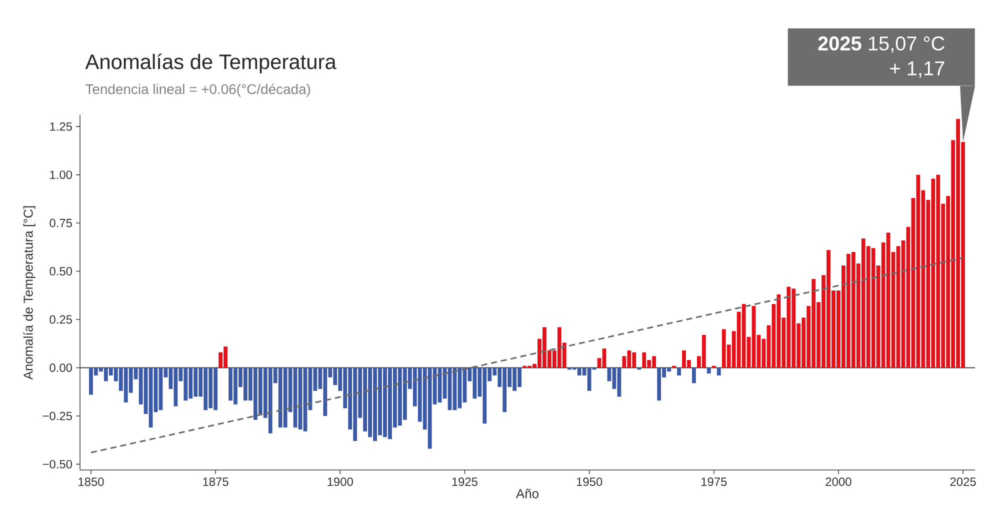 The height and width of the screenshot is (505, 981). I want to click on y-tick-label: 0.00, so click(61, 368).